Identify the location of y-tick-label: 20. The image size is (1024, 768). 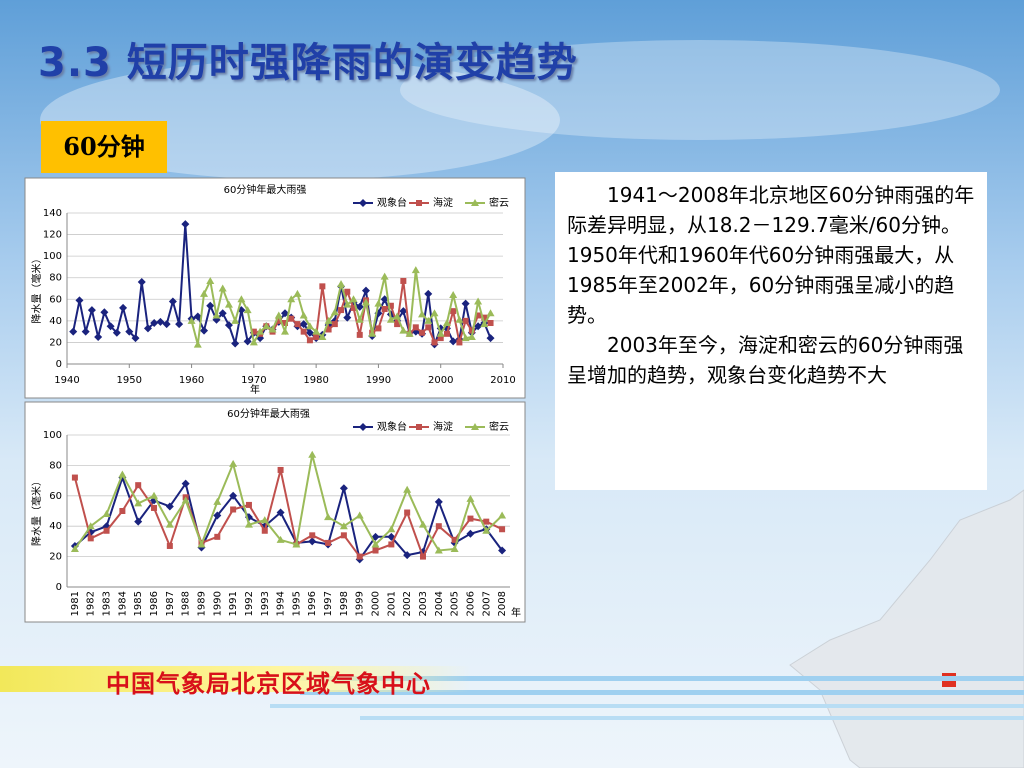
(55, 342).